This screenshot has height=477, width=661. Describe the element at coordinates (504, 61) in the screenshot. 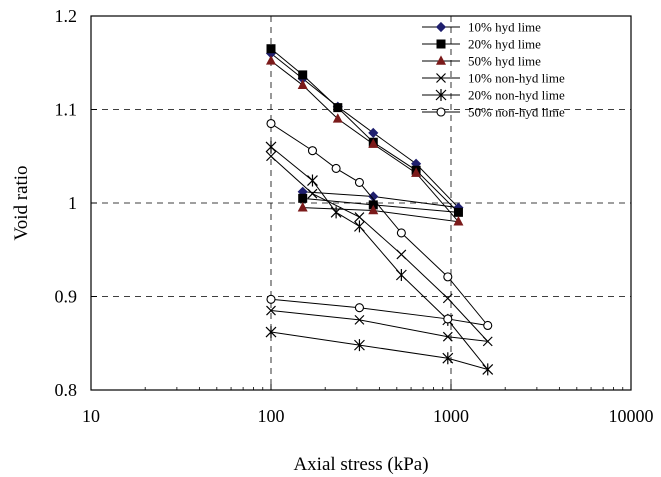

I see `legend-label: 50% hyd lime` at that location.